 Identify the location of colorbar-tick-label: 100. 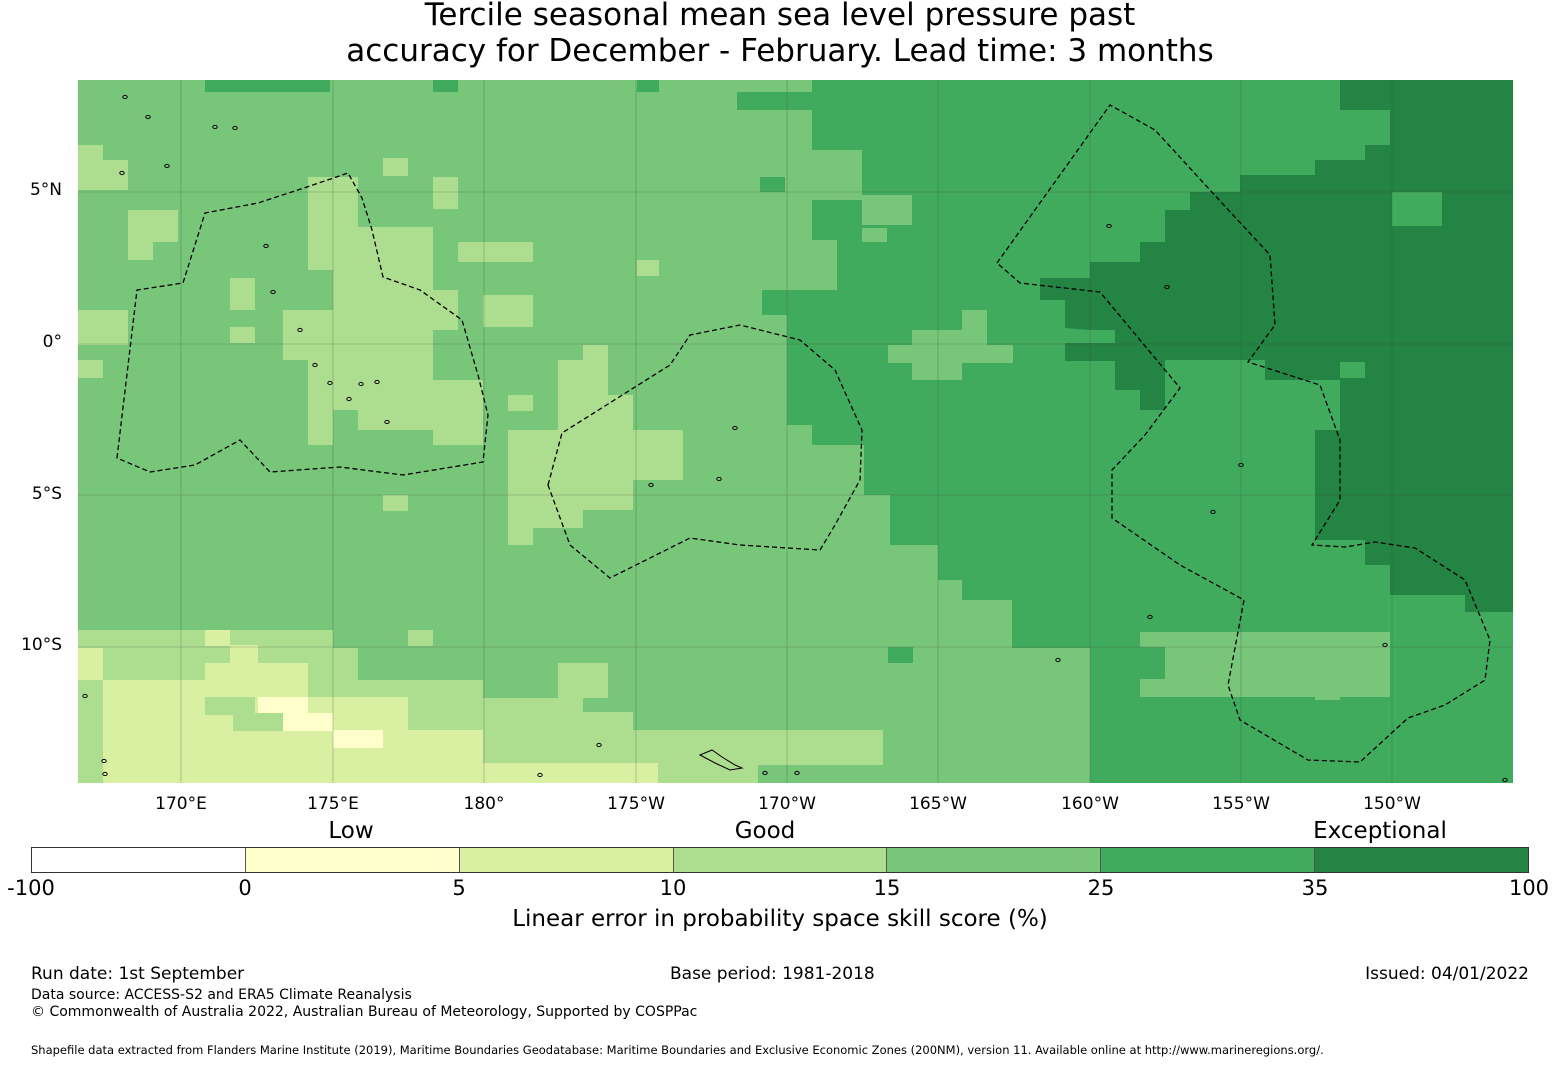
(1529, 888).